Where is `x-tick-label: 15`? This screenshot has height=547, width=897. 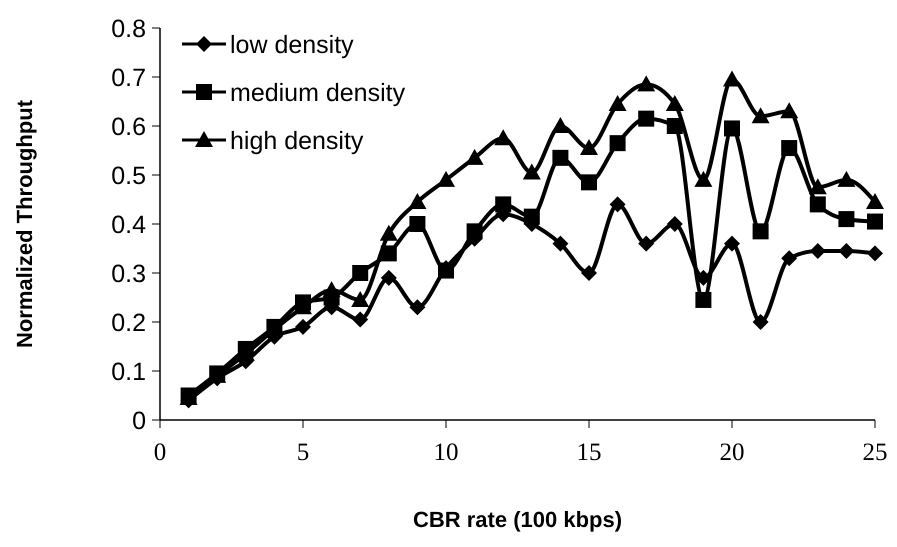
x-tick-label: 15 is located at coordinates (589, 452).